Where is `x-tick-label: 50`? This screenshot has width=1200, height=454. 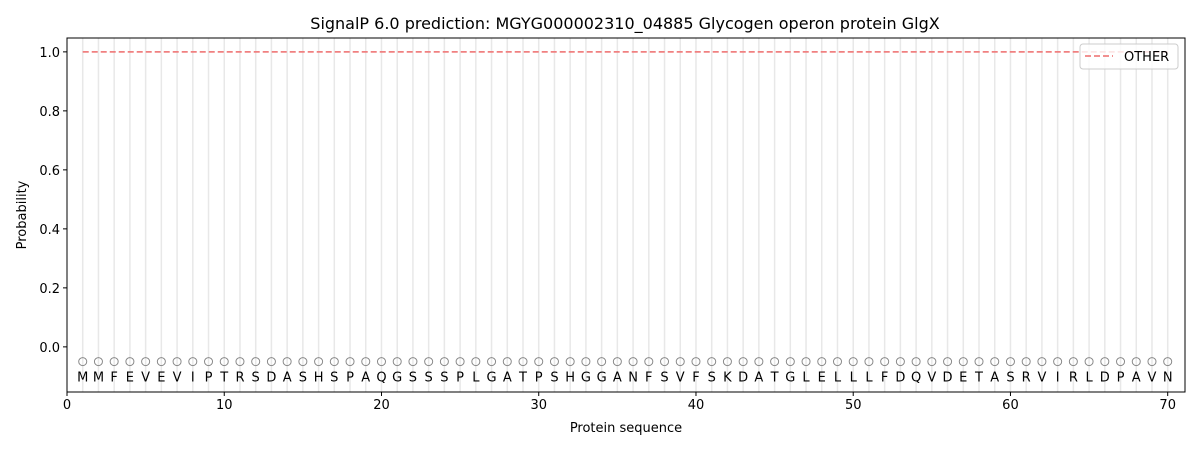 x-tick-label: 50 is located at coordinates (853, 405).